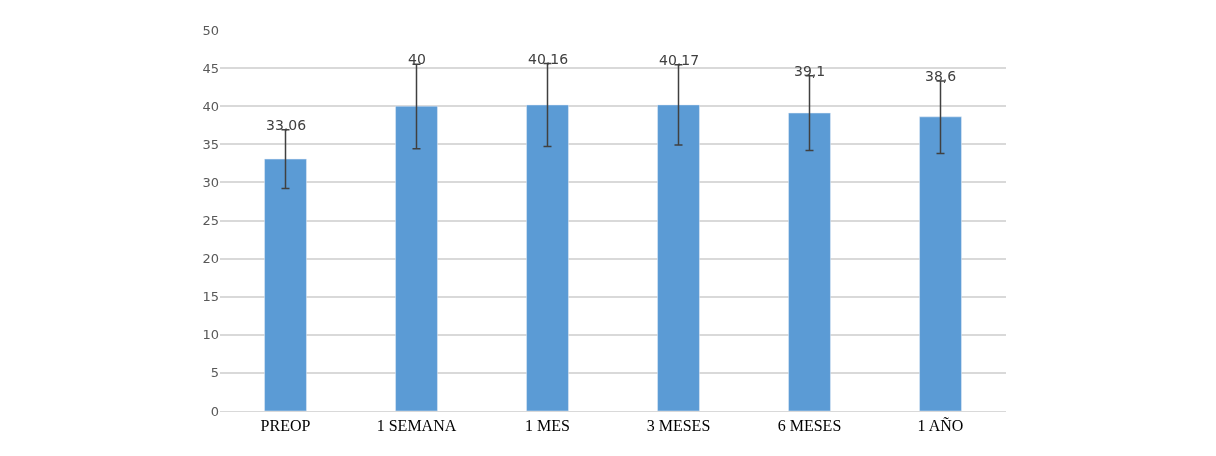 The image size is (1216, 456). I want to click on y-tick-label: 45, so click(210, 68).